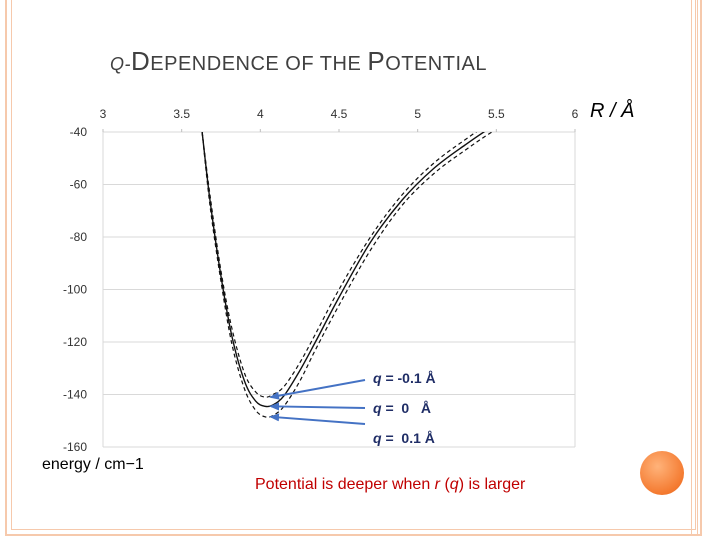 The image size is (720, 540). I want to click on x-axis-label: R / Å, so click(612, 111).